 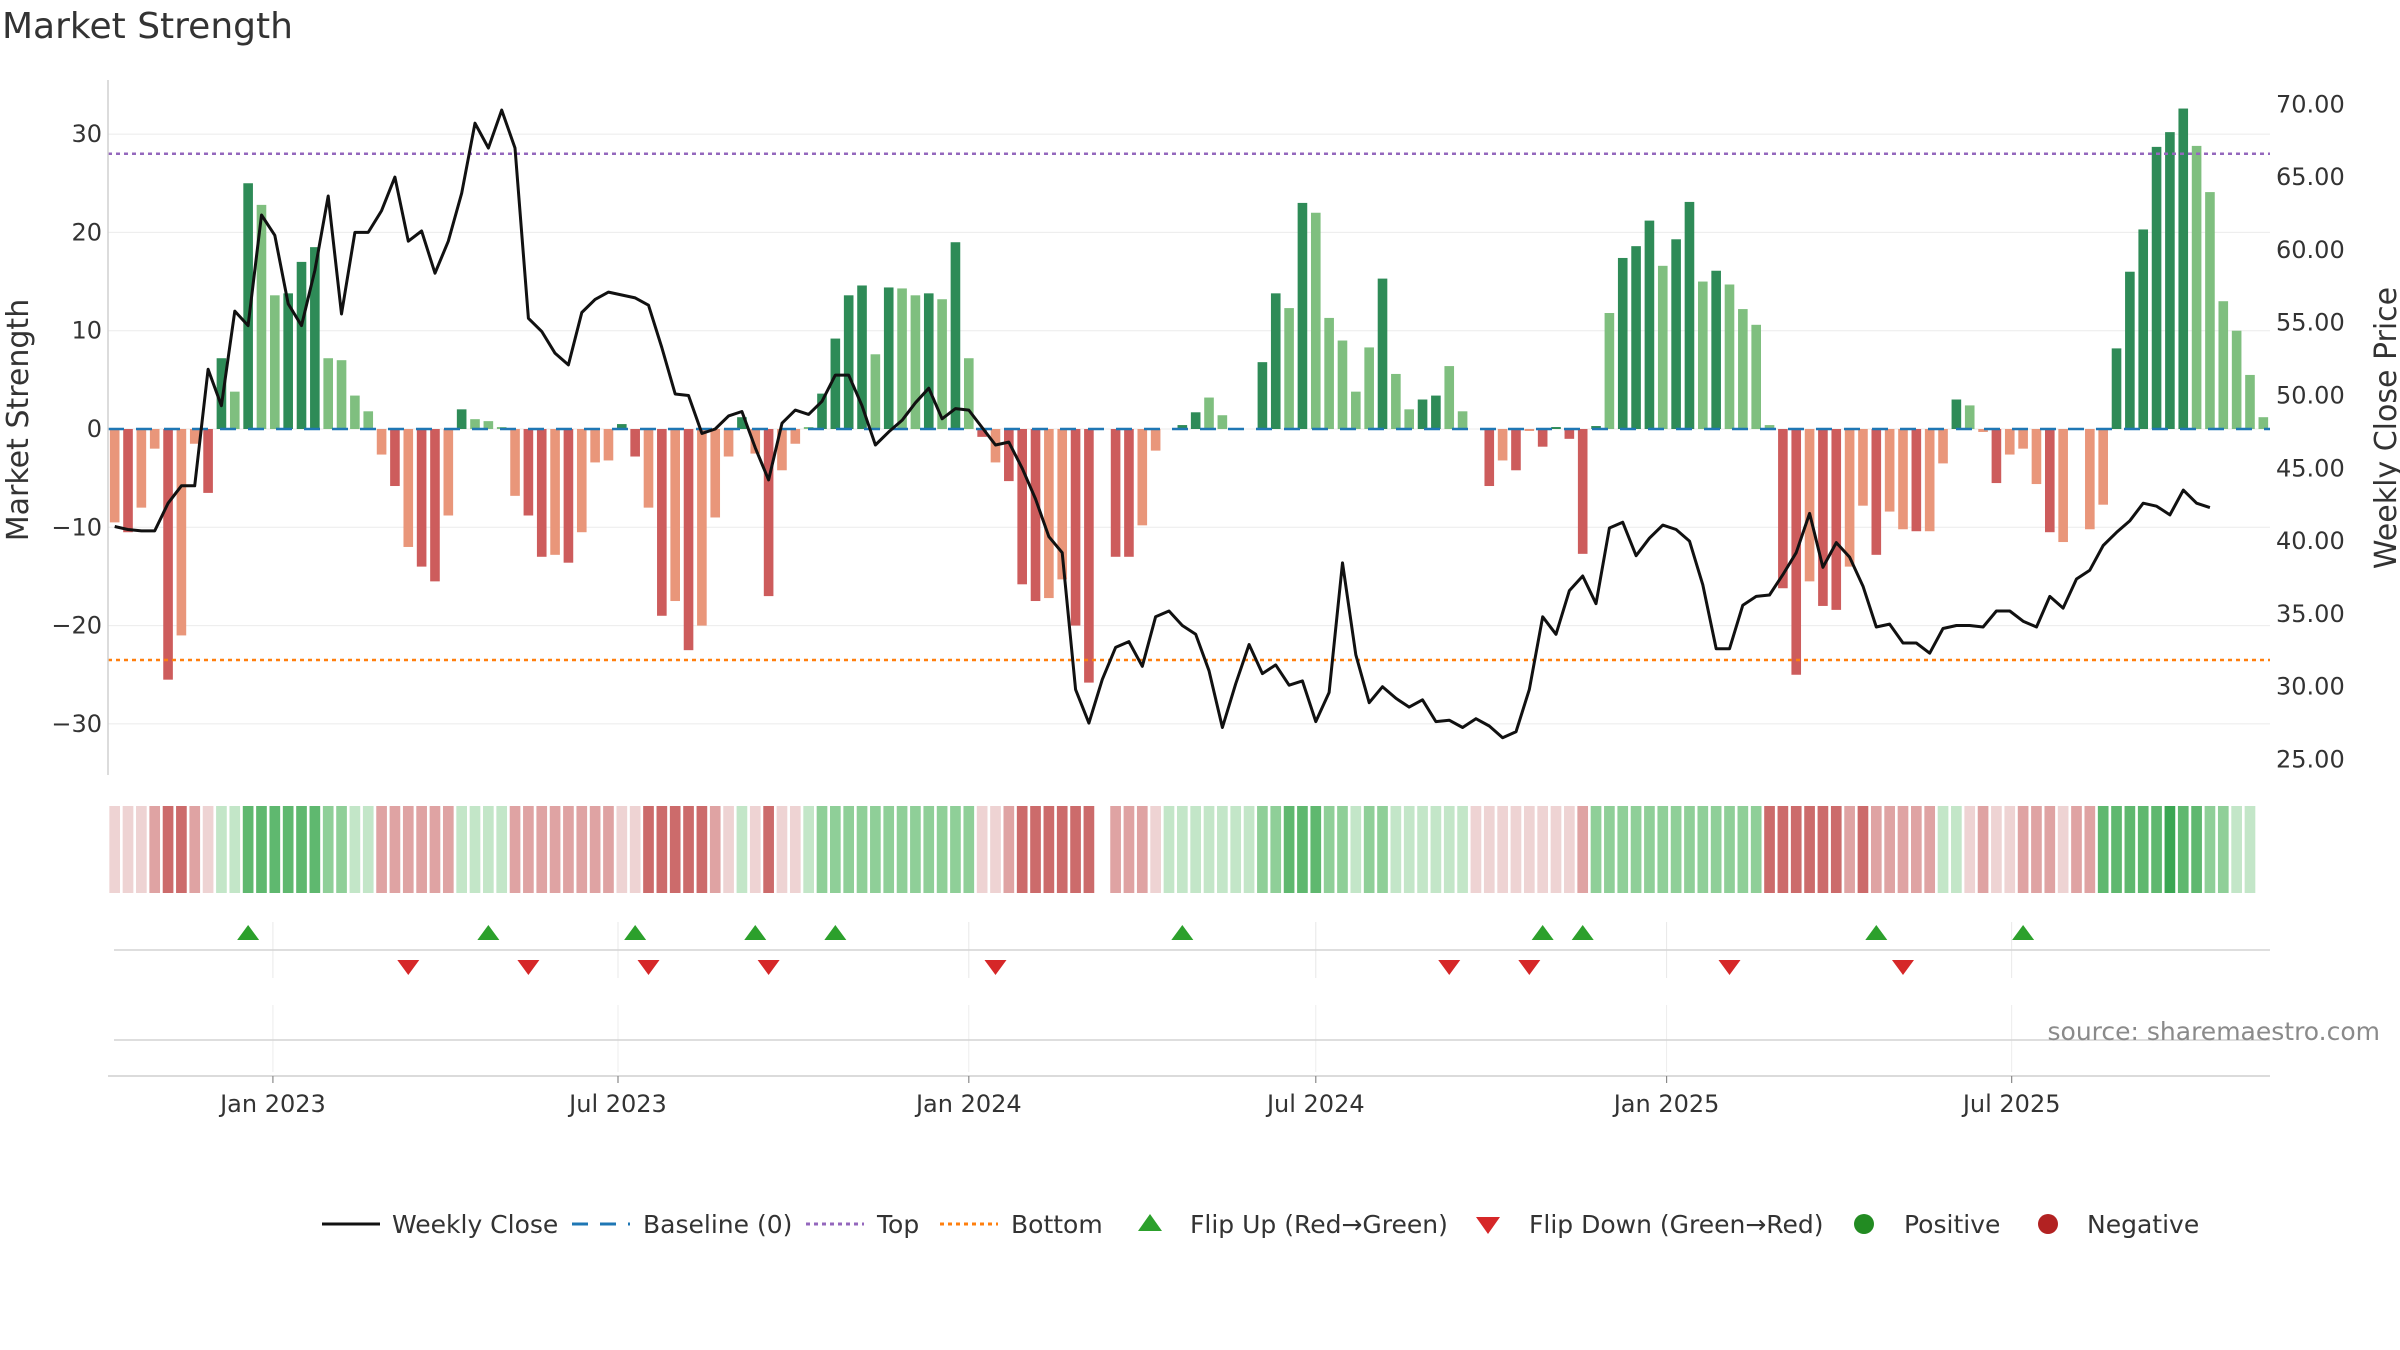 I want to click on x-tick-label: Jan 2024, so click(x=968, y=1104).